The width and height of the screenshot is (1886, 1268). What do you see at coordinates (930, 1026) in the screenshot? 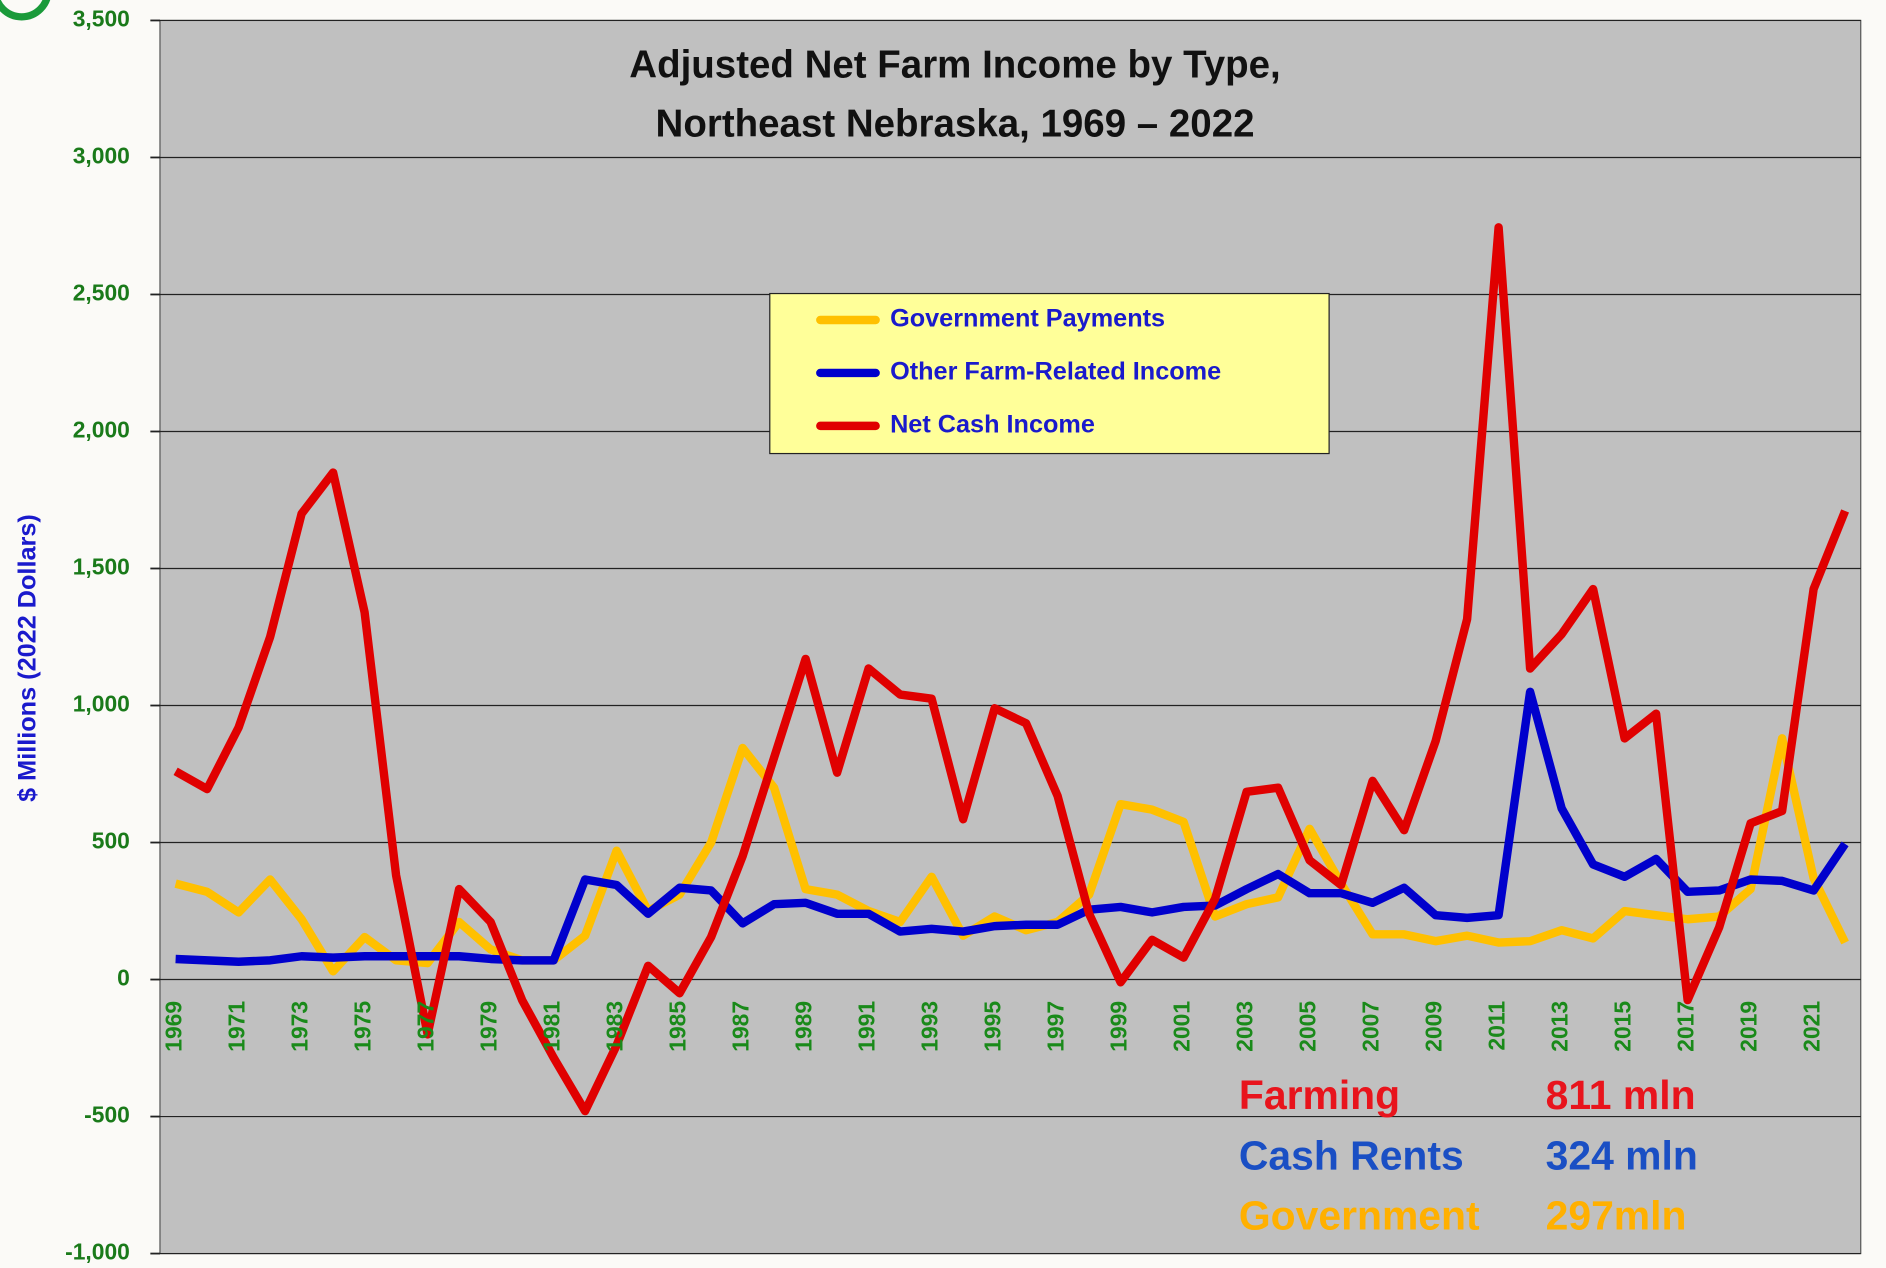
I see `x-tick-label: 1993` at bounding box center [930, 1026].